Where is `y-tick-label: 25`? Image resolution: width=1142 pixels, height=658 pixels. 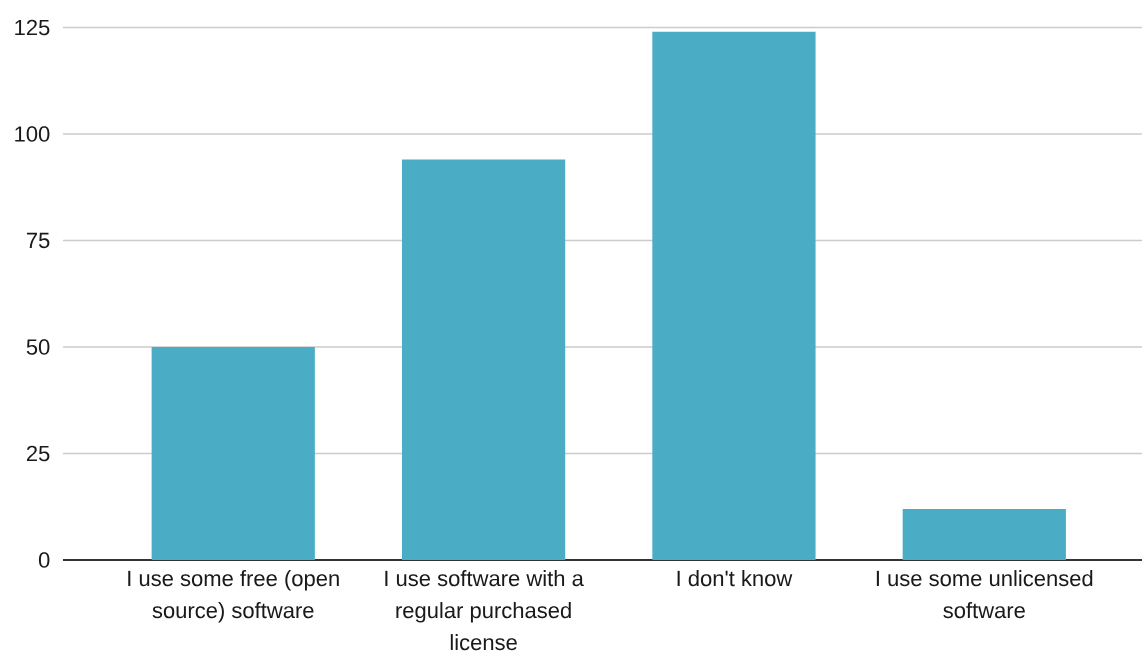 y-tick-label: 25 is located at coordinates (38, 453).